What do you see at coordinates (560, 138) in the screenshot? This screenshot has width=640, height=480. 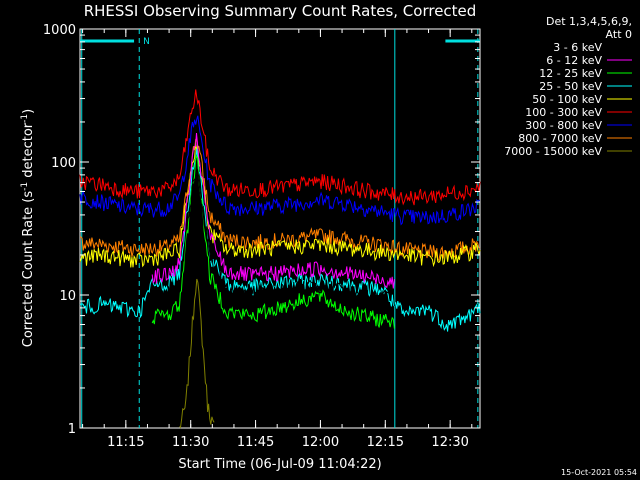 I see `legend-entry-label: 800 - 7000 keV` at bounding box center [560, 138].